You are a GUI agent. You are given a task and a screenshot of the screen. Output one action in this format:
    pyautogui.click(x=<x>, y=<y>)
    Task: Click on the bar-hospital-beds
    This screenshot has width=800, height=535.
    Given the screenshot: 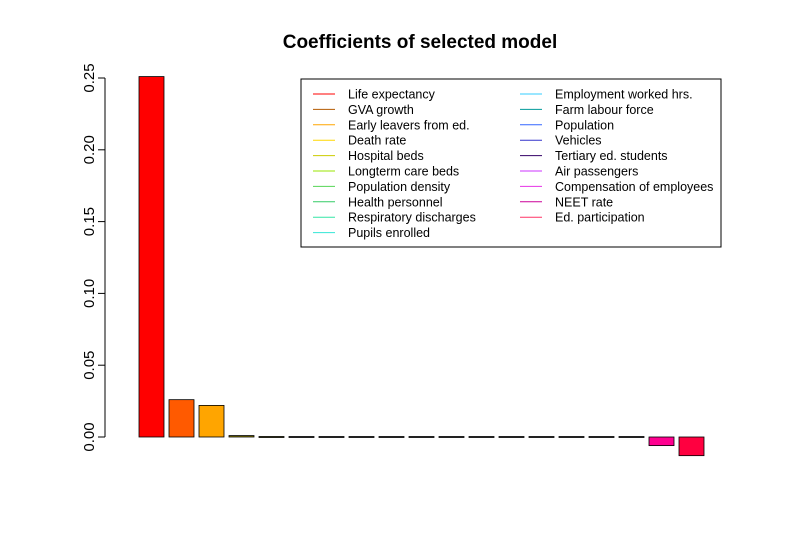 What is the action you would take?
    pyautogui.click(x=271, y=437)
    